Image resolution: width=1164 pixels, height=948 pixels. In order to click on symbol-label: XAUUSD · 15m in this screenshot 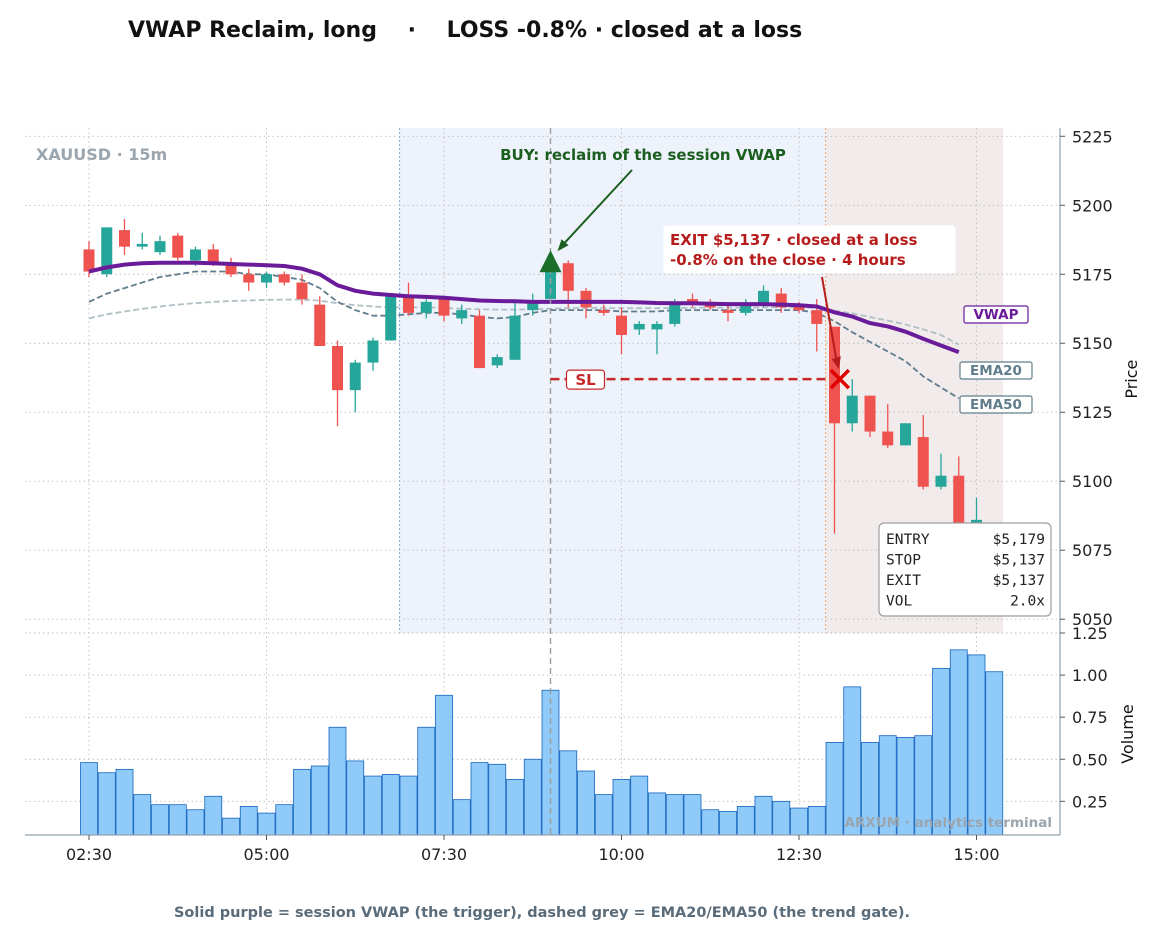, I will do `click(101, 154)`.